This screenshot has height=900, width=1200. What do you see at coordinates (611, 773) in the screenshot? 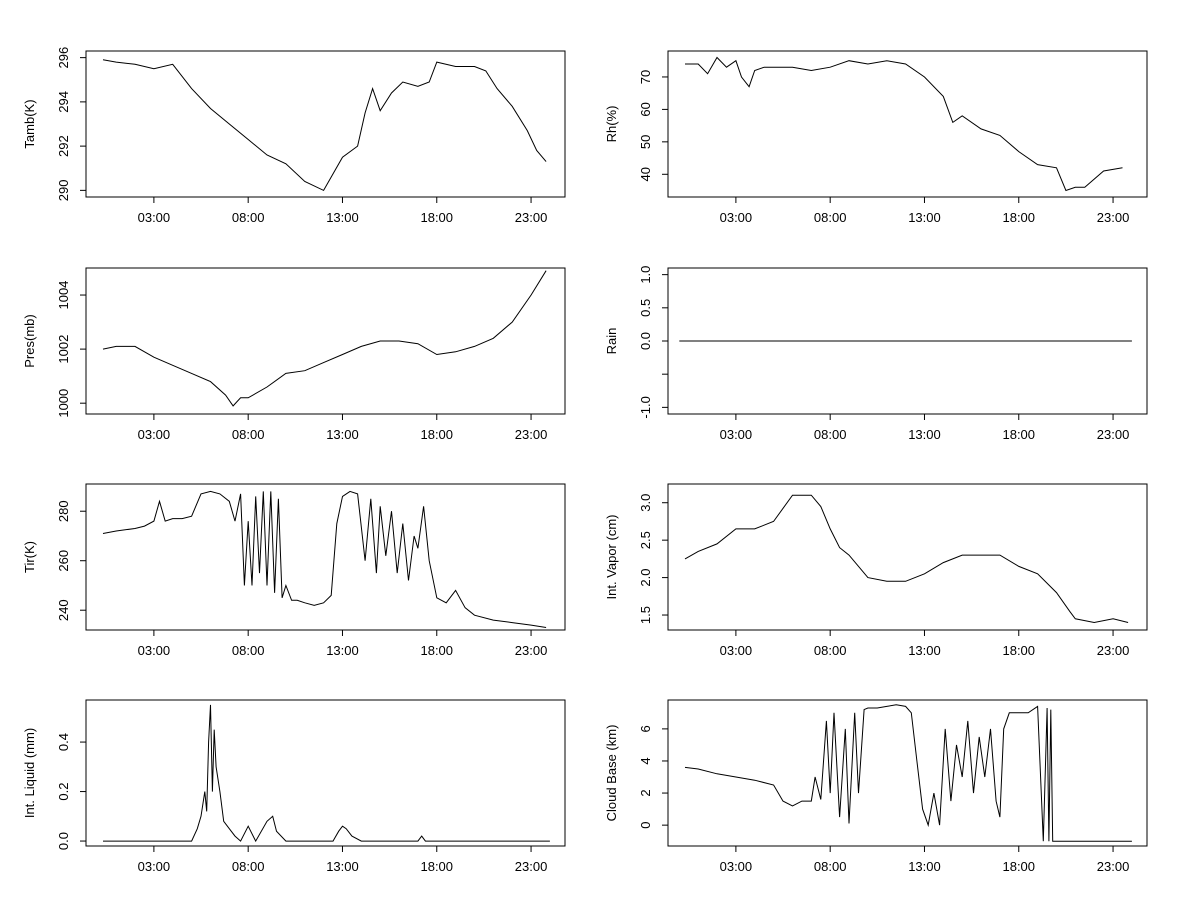
I see `y-axis-label: Cloud Base (km)` at bounding box center [611, 773].